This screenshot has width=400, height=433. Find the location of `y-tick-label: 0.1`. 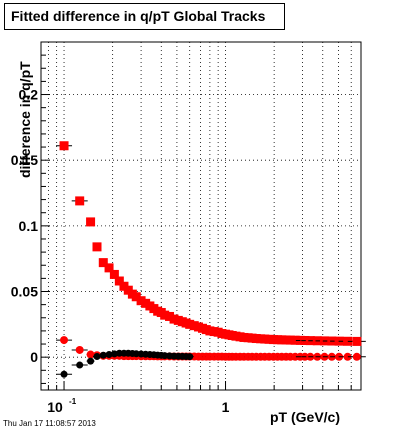

y-tick-label: 0.1 is located at coordinates (29, 226).